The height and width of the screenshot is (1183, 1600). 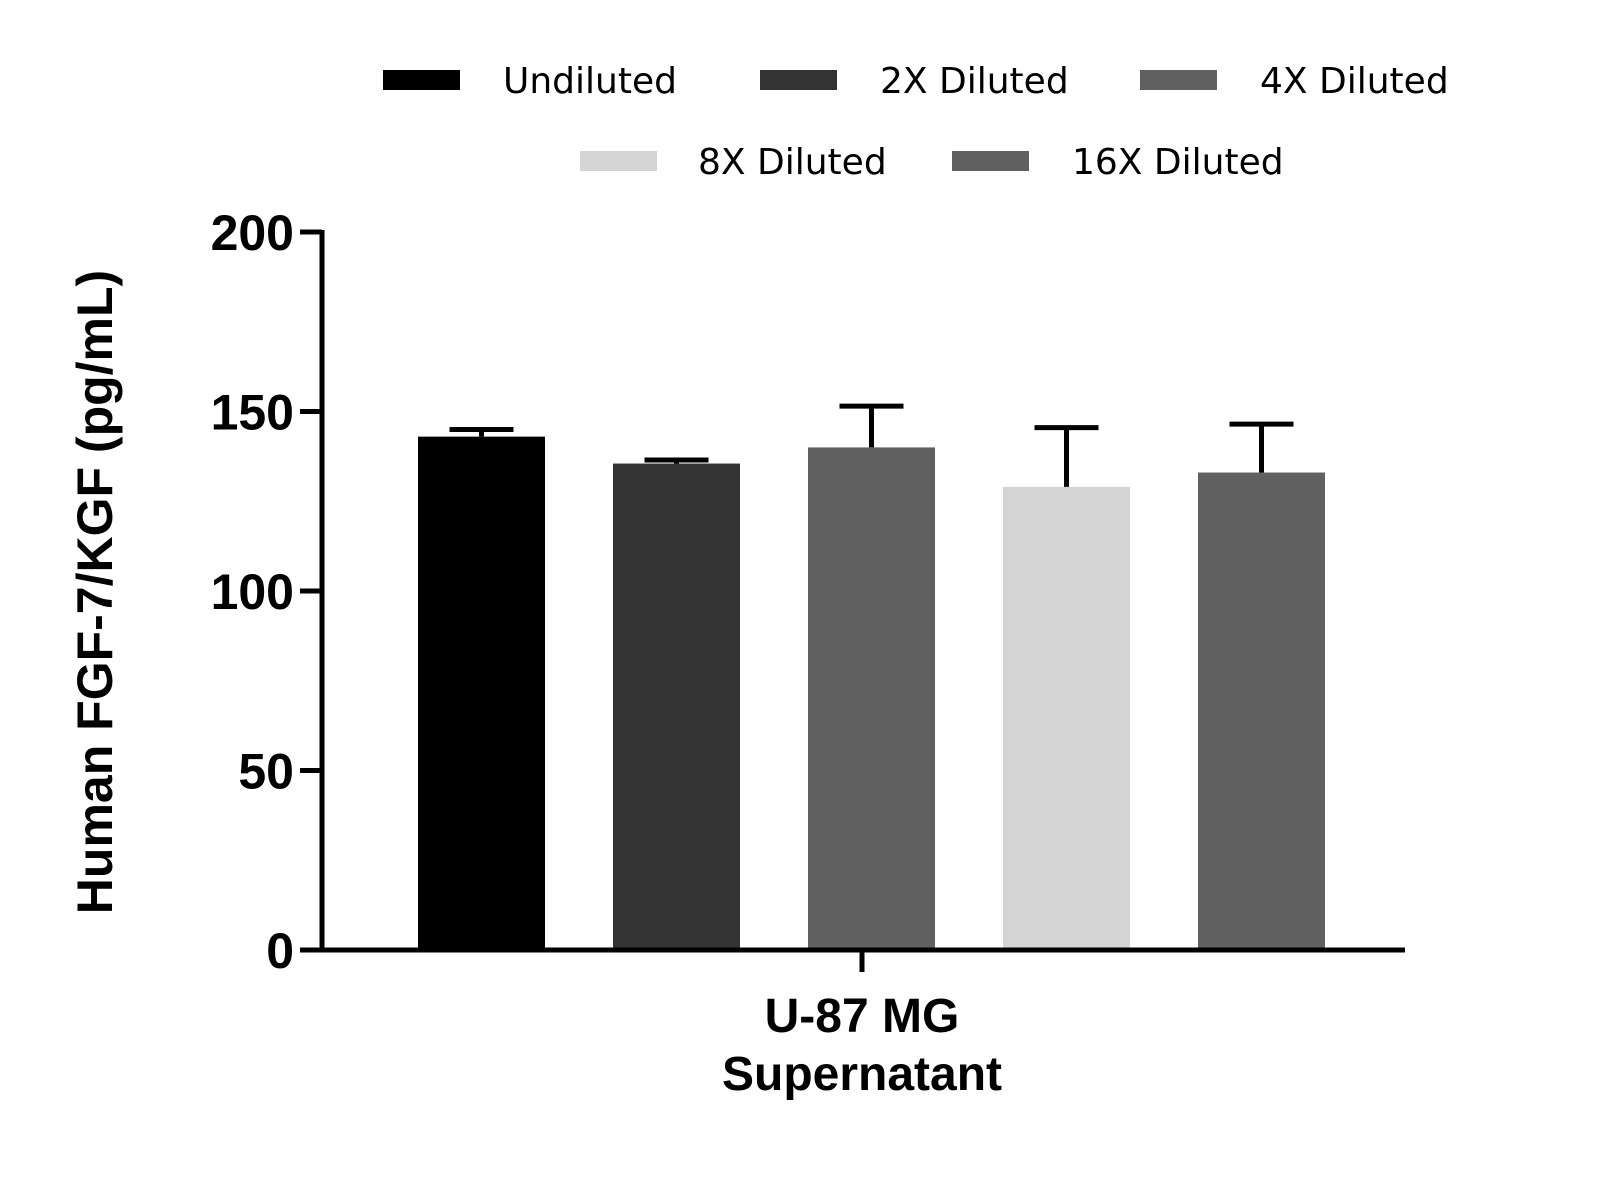 I want to click on legend-label: 16X Diluted, so click(x=1178, y=162).